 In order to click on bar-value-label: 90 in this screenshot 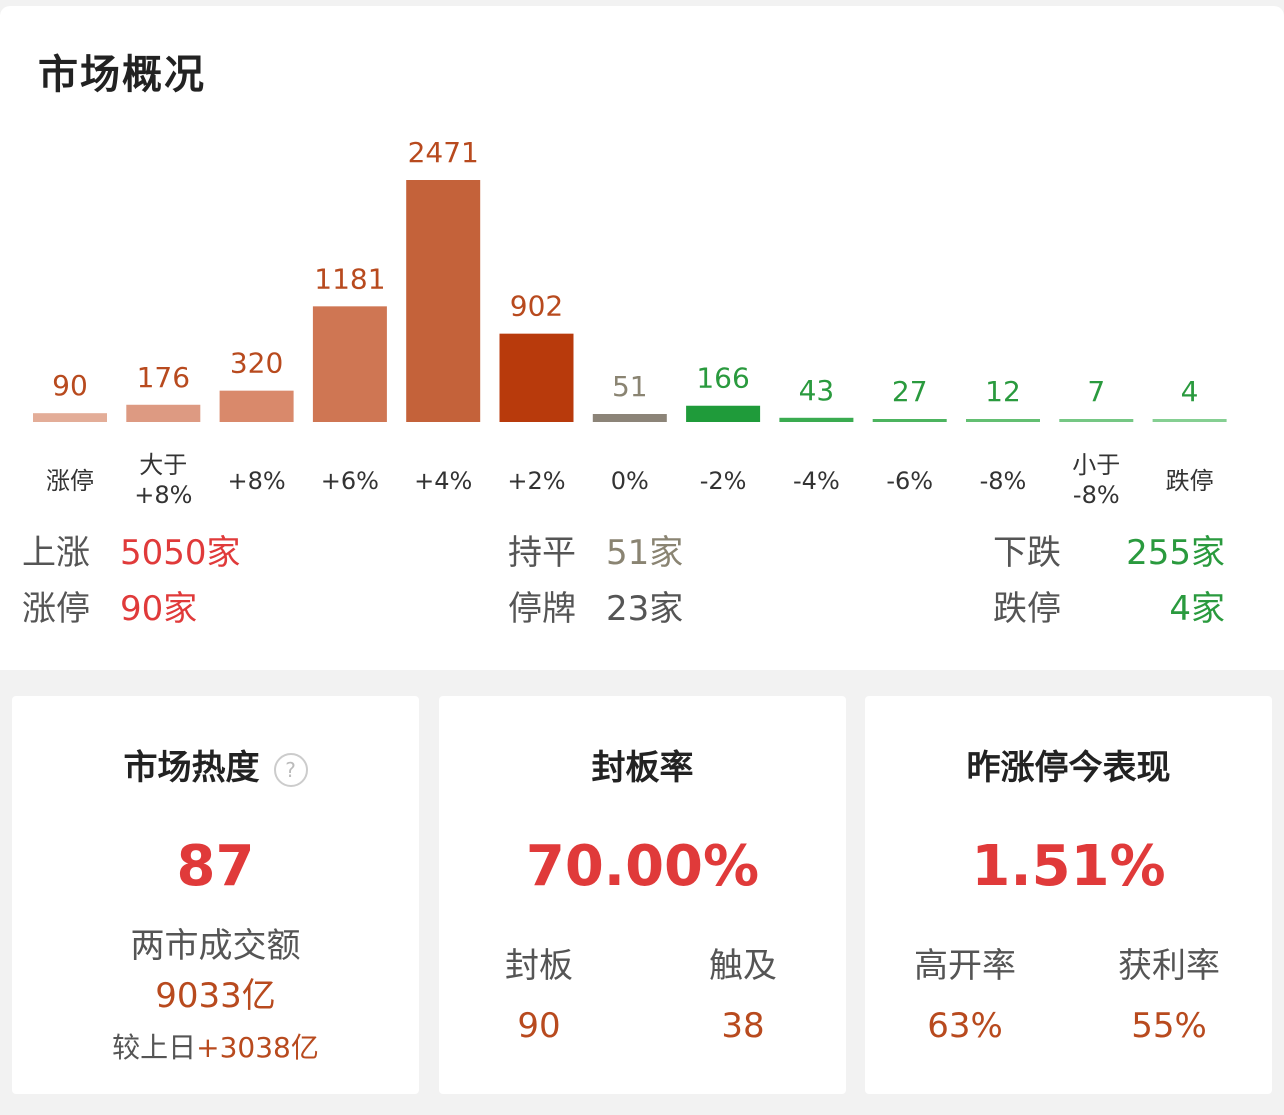, I will do `click(70, 385)`.